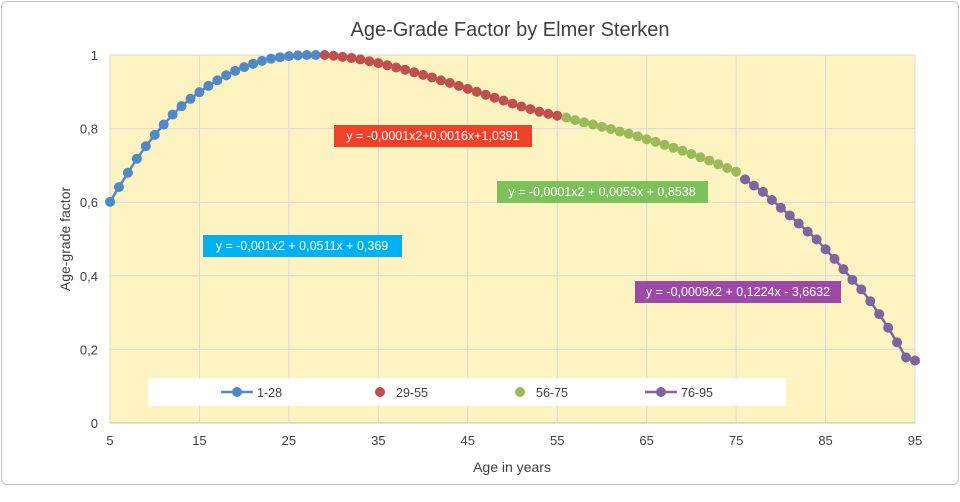 The height and width of the screenshot is (502, 960). I want to click on y-tick-label: 0,4, so click(89, 276).